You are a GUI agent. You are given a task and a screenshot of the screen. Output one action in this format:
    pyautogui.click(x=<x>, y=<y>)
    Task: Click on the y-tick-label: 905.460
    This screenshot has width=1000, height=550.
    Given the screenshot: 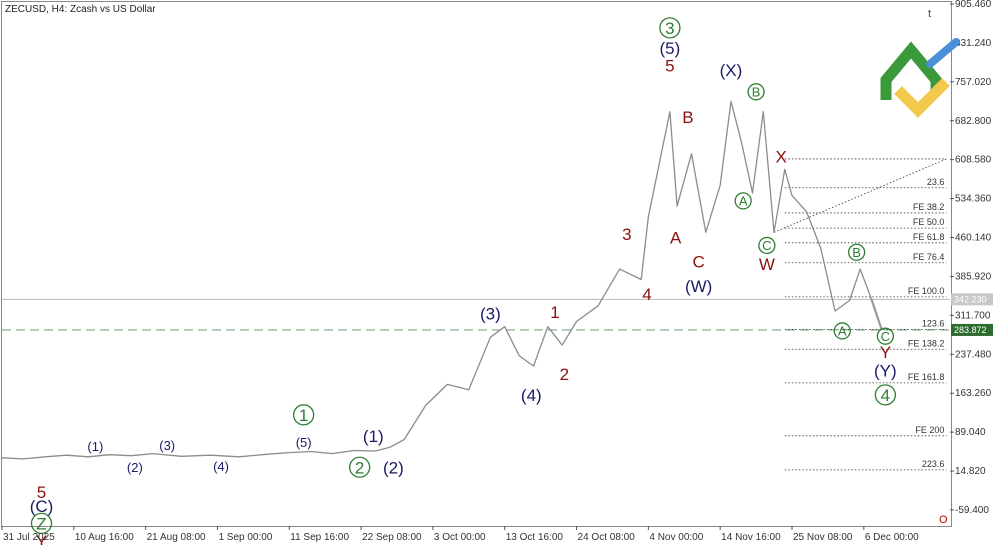 What is the action you would take?
    pyautogui.click(x=973, y=5)
    